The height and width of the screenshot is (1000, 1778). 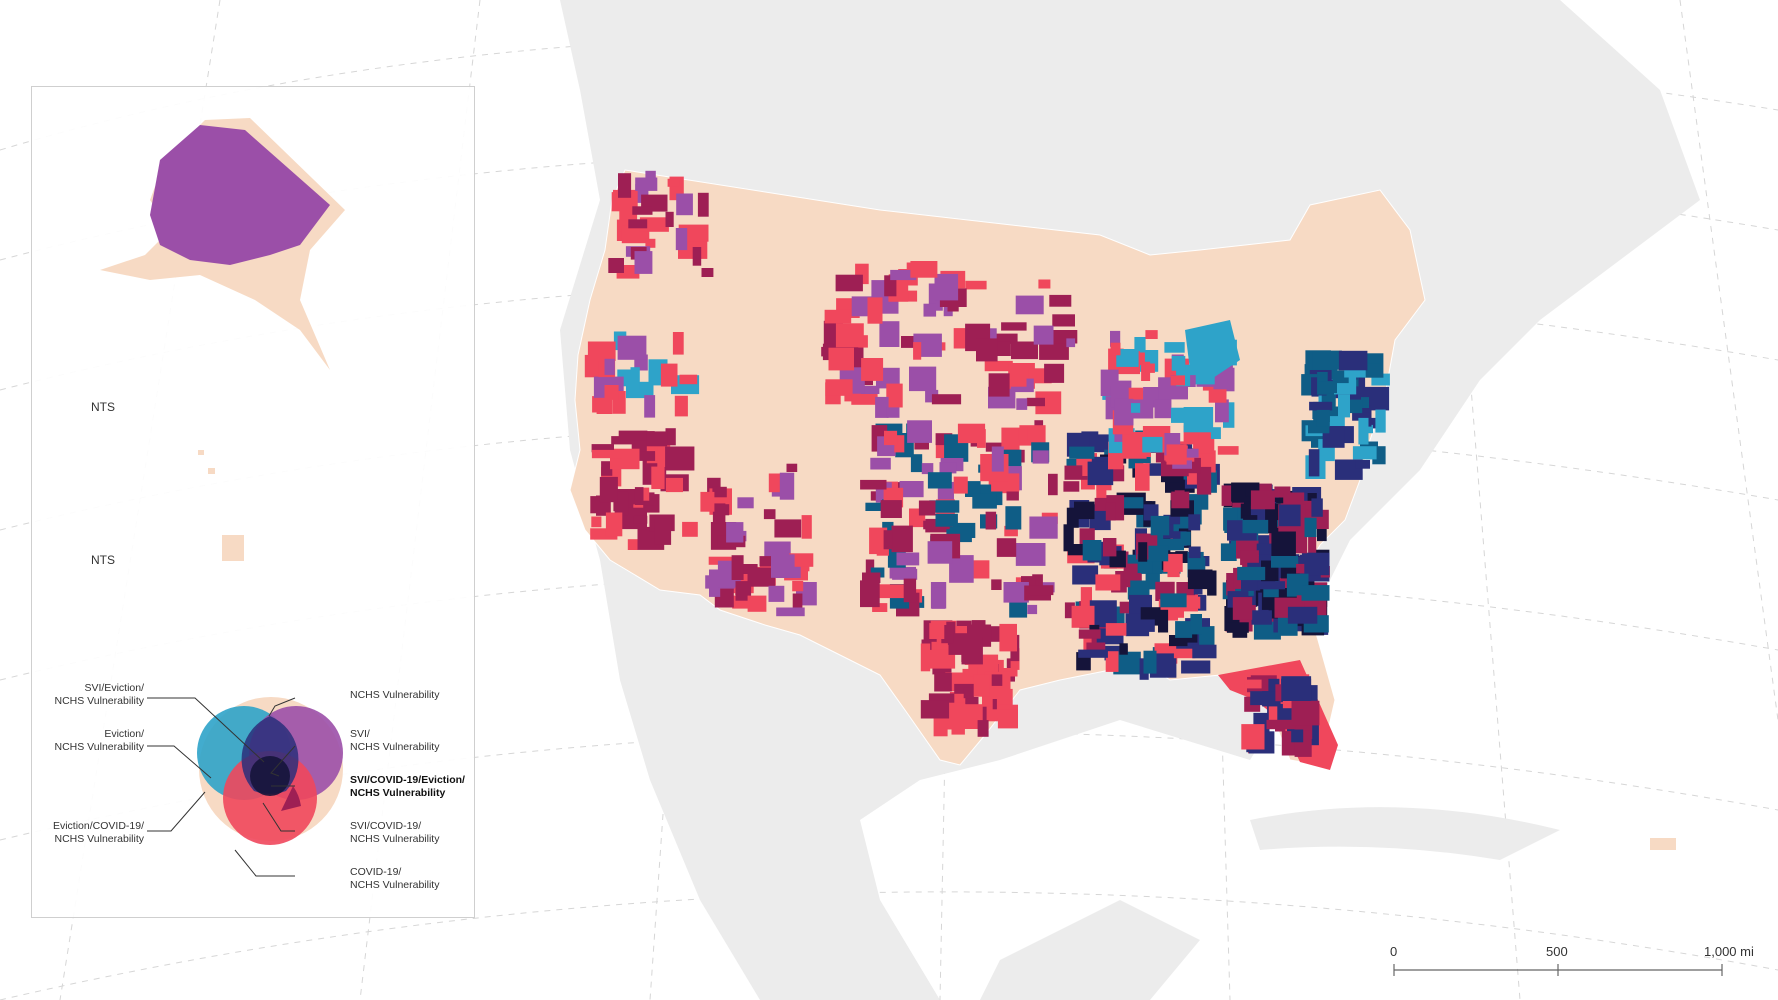 What do you see at coordinates (1558, 970) in the screenshot?
I see `scale-bar` at bounding box center [1558, 970].